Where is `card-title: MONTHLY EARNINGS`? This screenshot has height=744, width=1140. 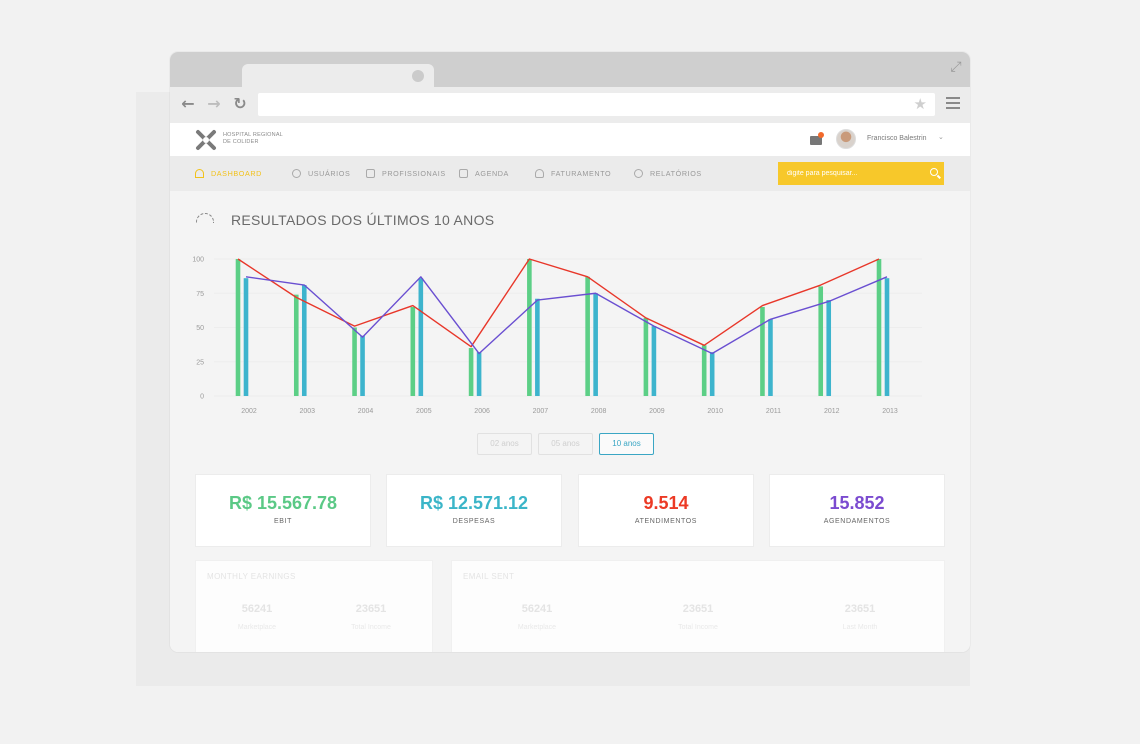
card-title: MONTHLY EARNINGS is located at coordinates (251, 576).